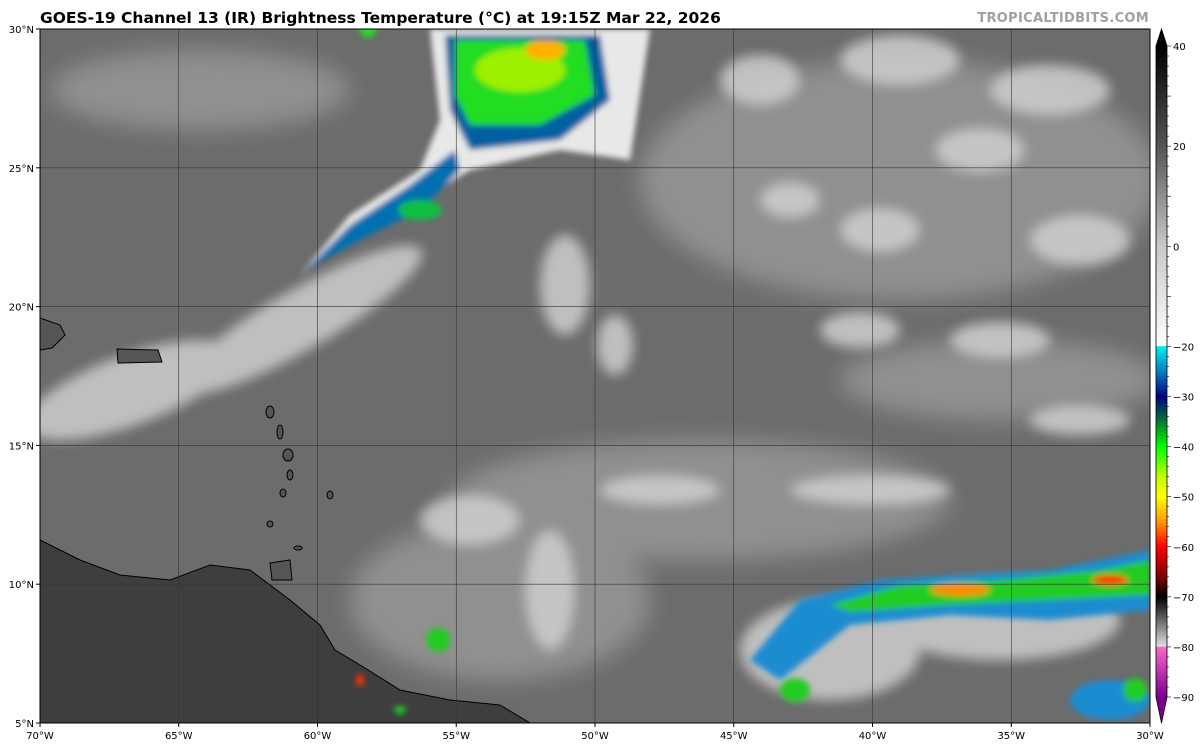 The width and height of the screenshot is (1200, 746). I want to click on colorbar-label: −40, so click(1183, 448).